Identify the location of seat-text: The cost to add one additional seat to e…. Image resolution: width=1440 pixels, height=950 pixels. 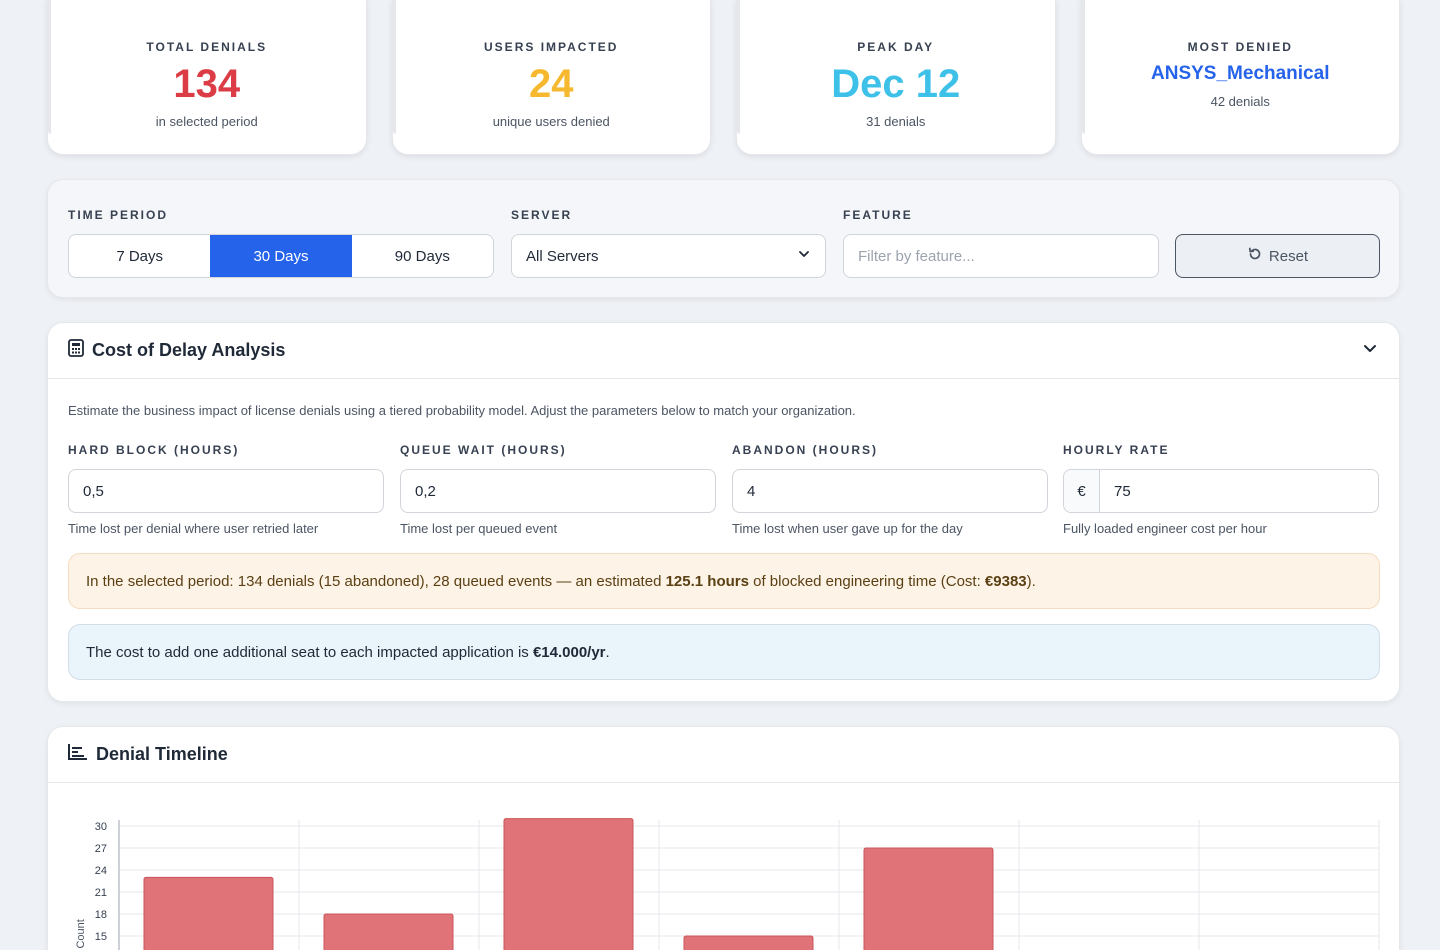
(309, 652).